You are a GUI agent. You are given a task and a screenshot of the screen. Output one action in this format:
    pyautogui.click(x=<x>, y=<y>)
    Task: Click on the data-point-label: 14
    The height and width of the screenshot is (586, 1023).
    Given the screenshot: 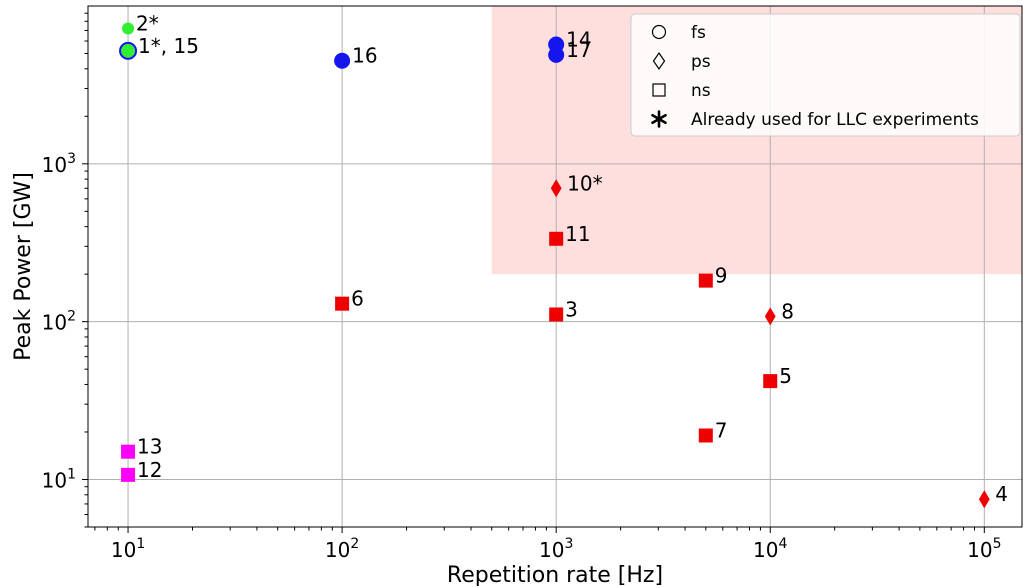 What is the action you would take?
    pyautogui.click(x=578, y=40)
    